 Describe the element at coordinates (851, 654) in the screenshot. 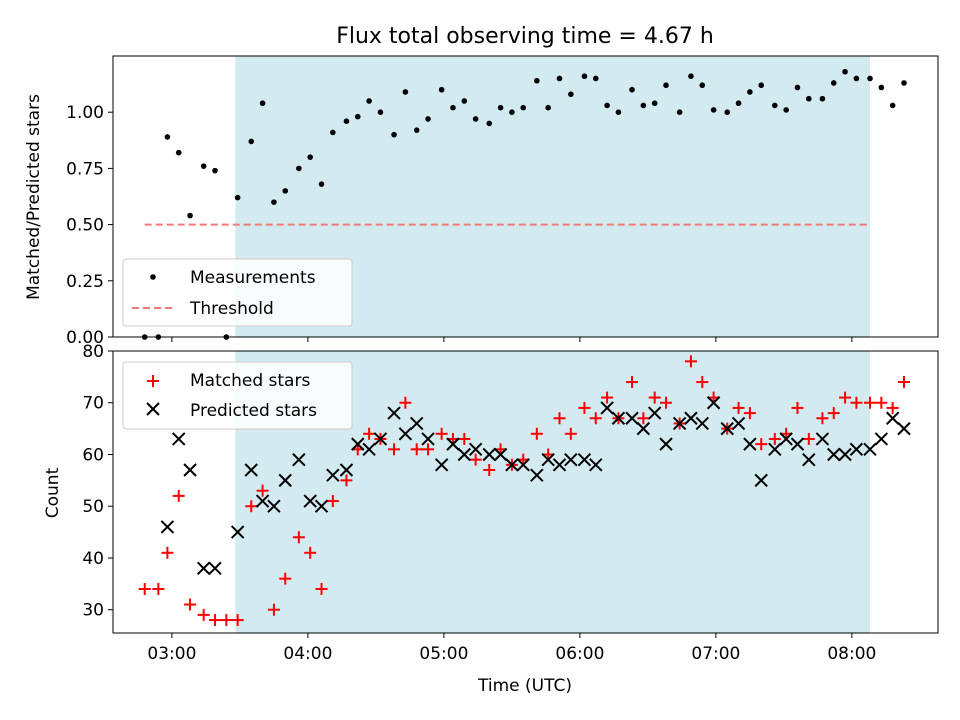

I see `count-x-tick-label: 08:00` at that location.